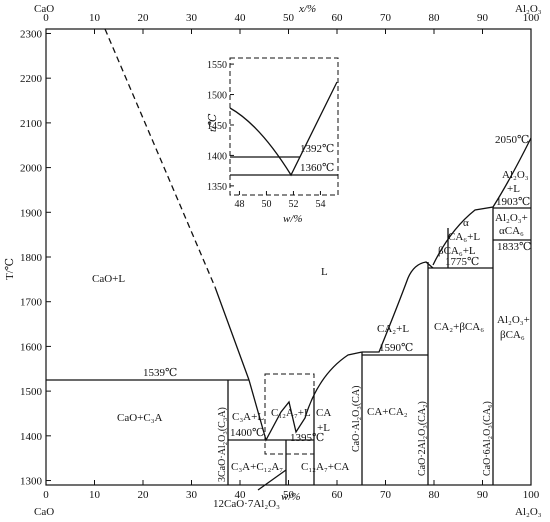 The width and height of the screenshot is (550, 522). Describe the element at coordinates (217, 126) in the screenshot. I see `inset-y-tick-label: 1450` at that location.